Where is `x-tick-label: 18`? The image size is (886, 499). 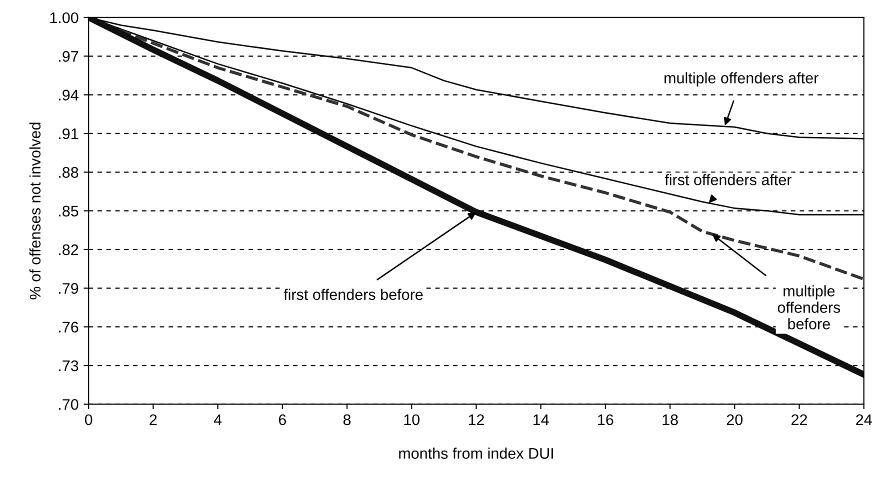
x-tick-label: 18 is located at coordinates (670, 420).